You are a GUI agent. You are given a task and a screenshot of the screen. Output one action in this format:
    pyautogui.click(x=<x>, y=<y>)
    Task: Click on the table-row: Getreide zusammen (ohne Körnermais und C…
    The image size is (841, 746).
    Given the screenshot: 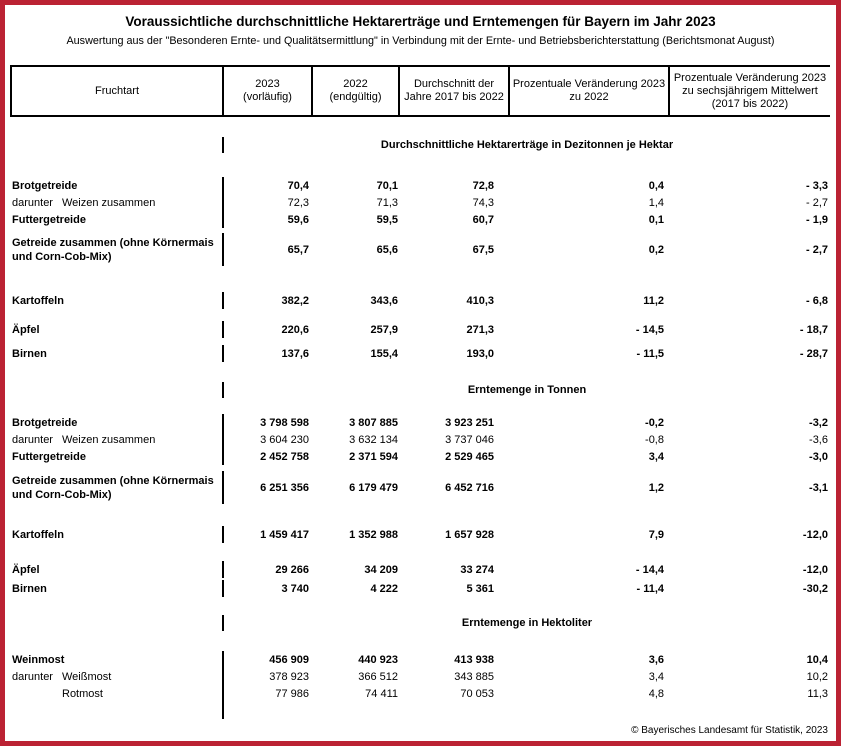 What is the action you would take?
    pyautogui.click(x=420, y=487)
    